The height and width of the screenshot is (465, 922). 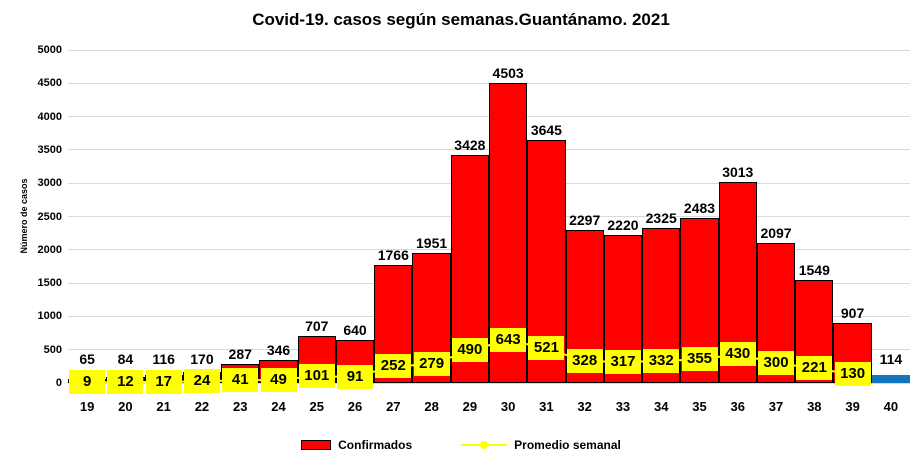 I want to click on avg-value-label: 24, so click(x=201, y=381).